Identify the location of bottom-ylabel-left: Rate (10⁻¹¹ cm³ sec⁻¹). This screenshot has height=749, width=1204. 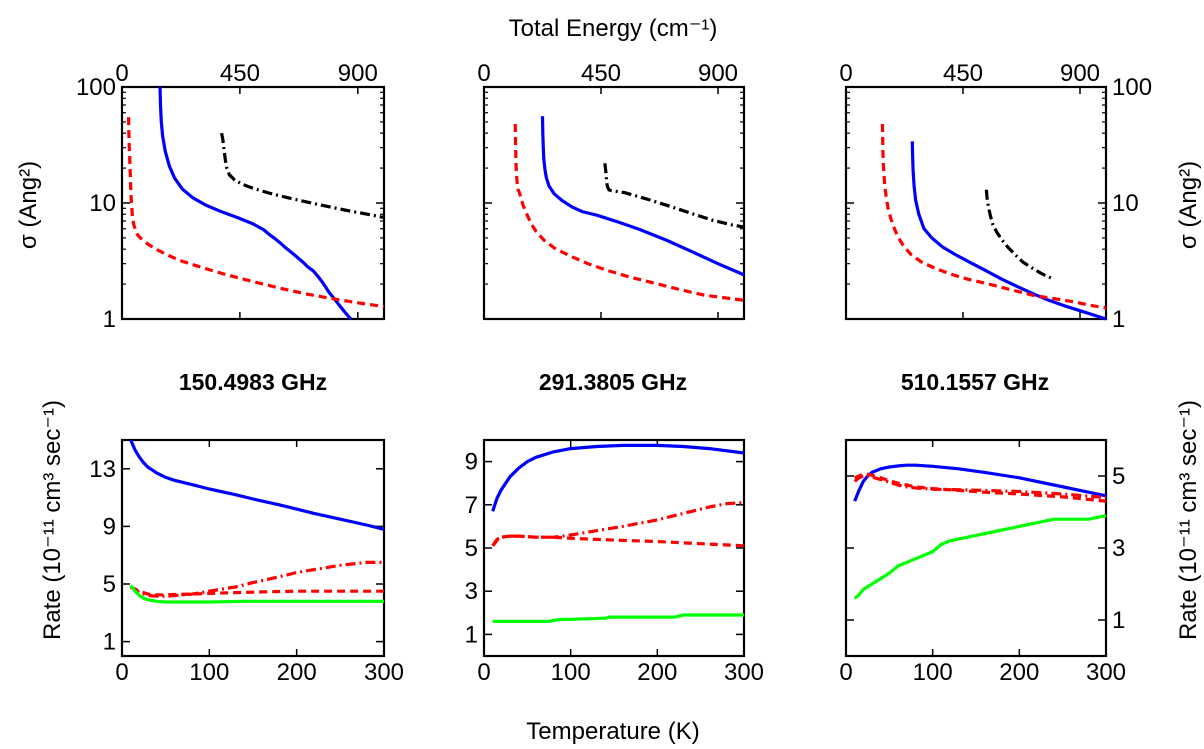
(52, 520).